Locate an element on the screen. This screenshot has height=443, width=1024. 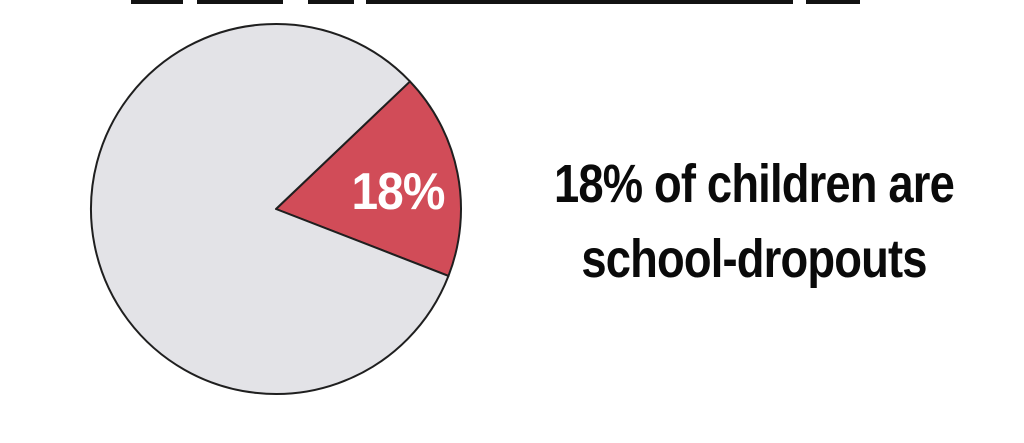
pie-slice-school-dropouts is located at coordinates (368, 178).